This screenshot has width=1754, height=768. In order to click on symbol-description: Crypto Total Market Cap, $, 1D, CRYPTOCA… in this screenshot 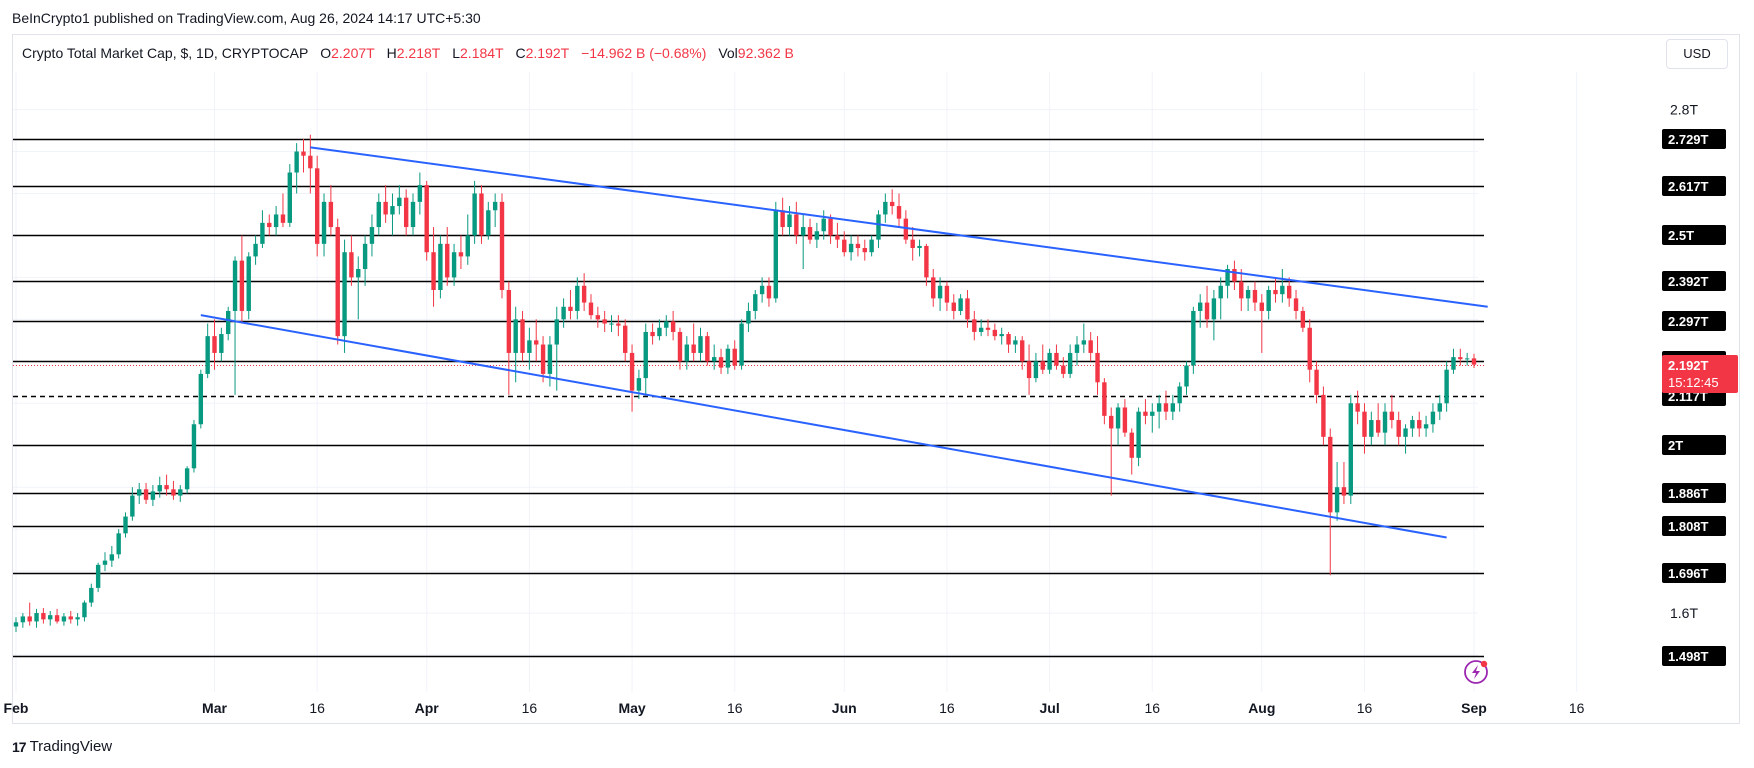, I will do `click(165, 53)`.